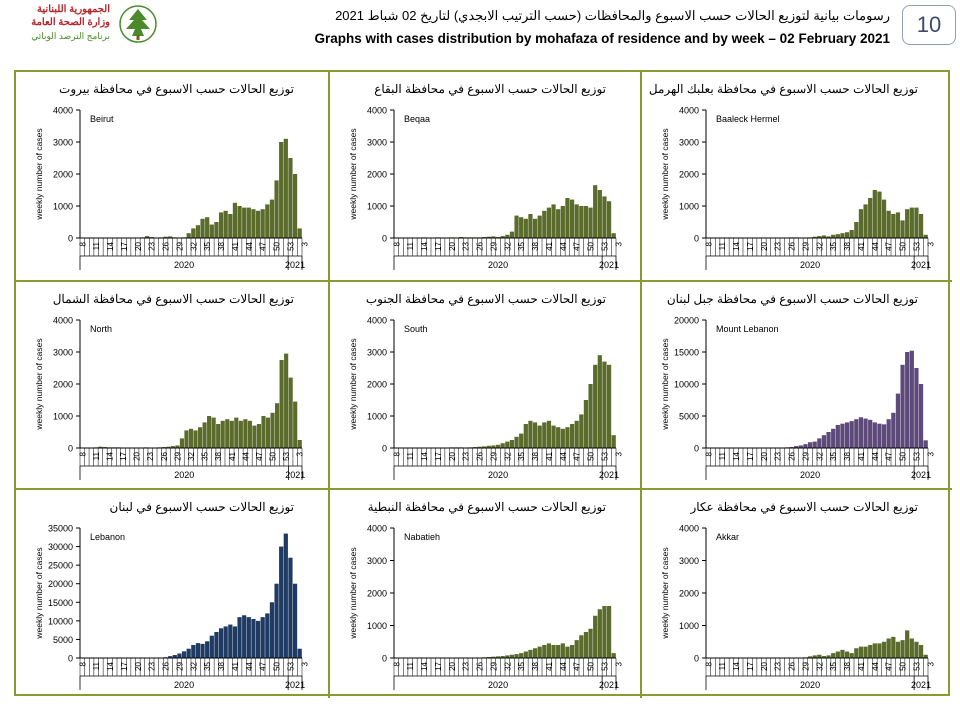 The image size is (960, 720). Describe the element at coordinates (833, 455) in the screenshot. I see `x-tick-label: 35` at that location.